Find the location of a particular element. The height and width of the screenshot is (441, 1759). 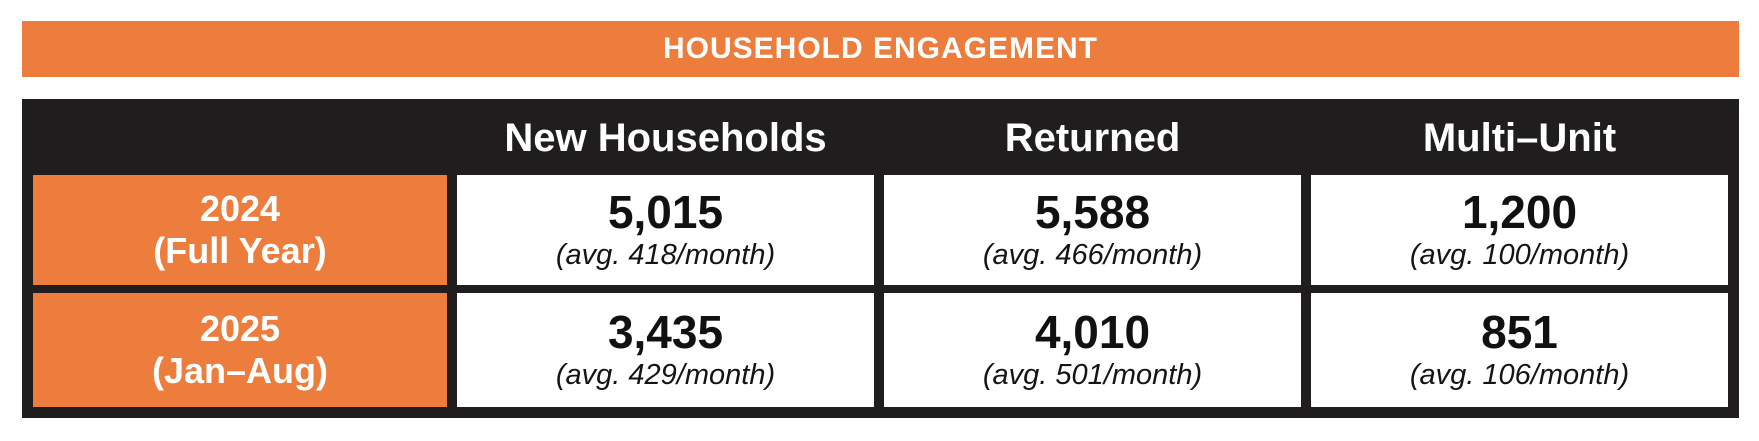

cell-2025-multi-unit: 851 (avg. 106/month) is located at coordinates (1519, 350).